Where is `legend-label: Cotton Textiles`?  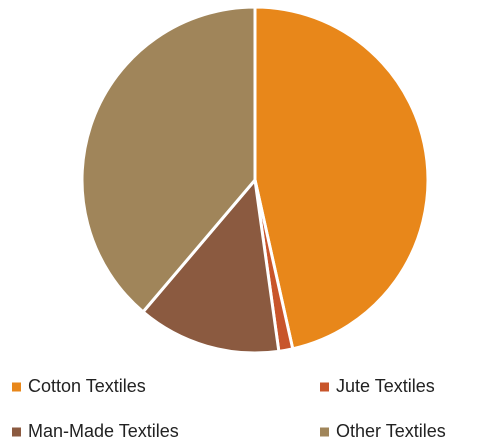 legend-label: Cotton Textiles is located at coordinates (87, 386).